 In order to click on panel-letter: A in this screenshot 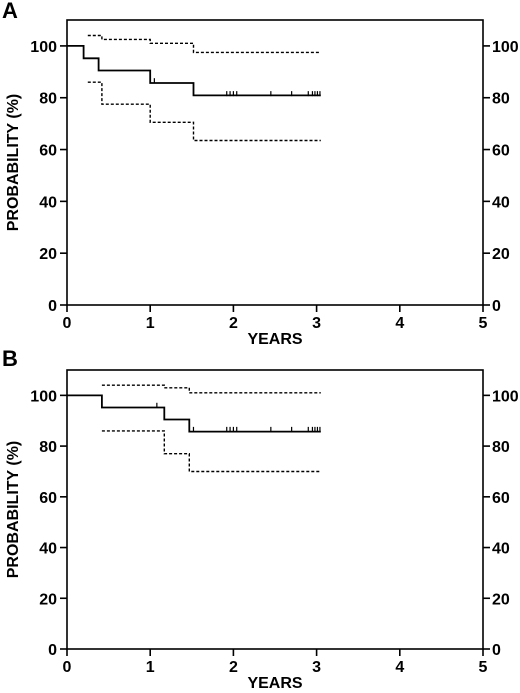, I will do `click(10, 11)`.